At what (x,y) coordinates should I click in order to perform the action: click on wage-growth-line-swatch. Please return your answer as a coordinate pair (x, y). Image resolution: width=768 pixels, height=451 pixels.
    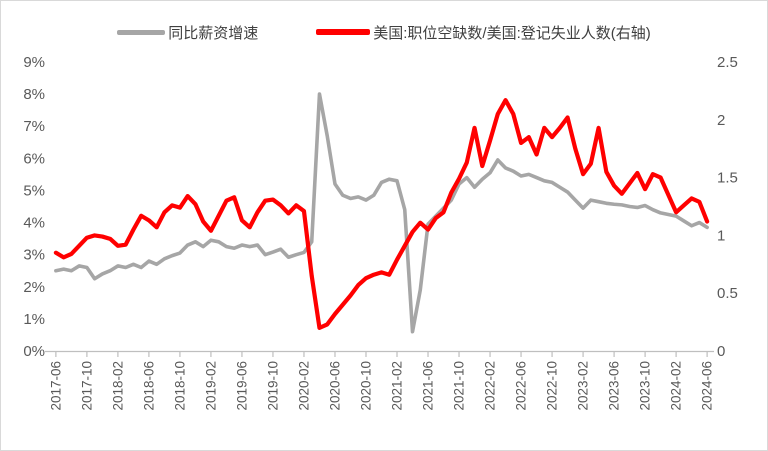
    Looking at the image, I should click on (141, 32).